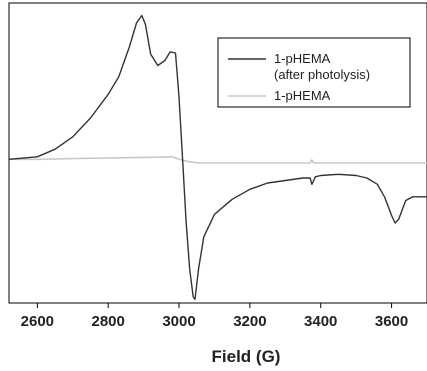 The image size is (427, 371). Describe the element at coordinates (322, 74) in the screenshot. I see `legend-label-after-photolysis-line2: (after photolysis)` at that location.